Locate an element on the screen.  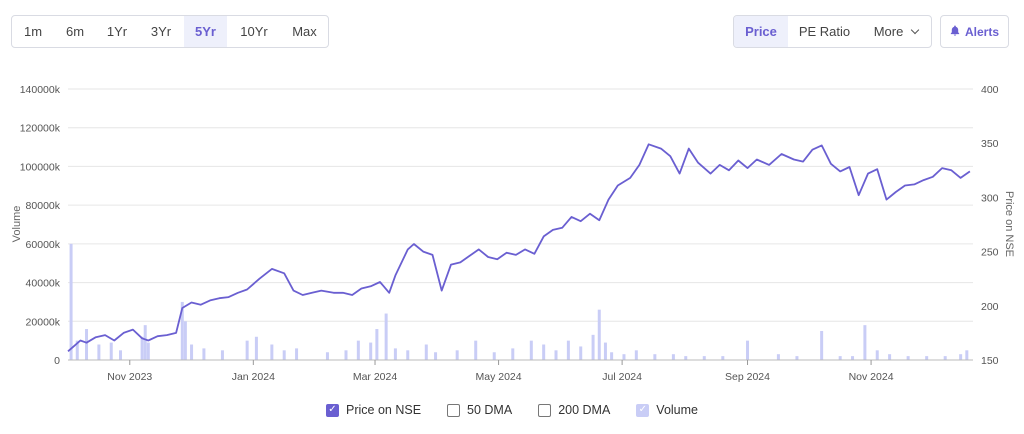
y-left-tick-label: 40000k is located at coordinates (43, 284).